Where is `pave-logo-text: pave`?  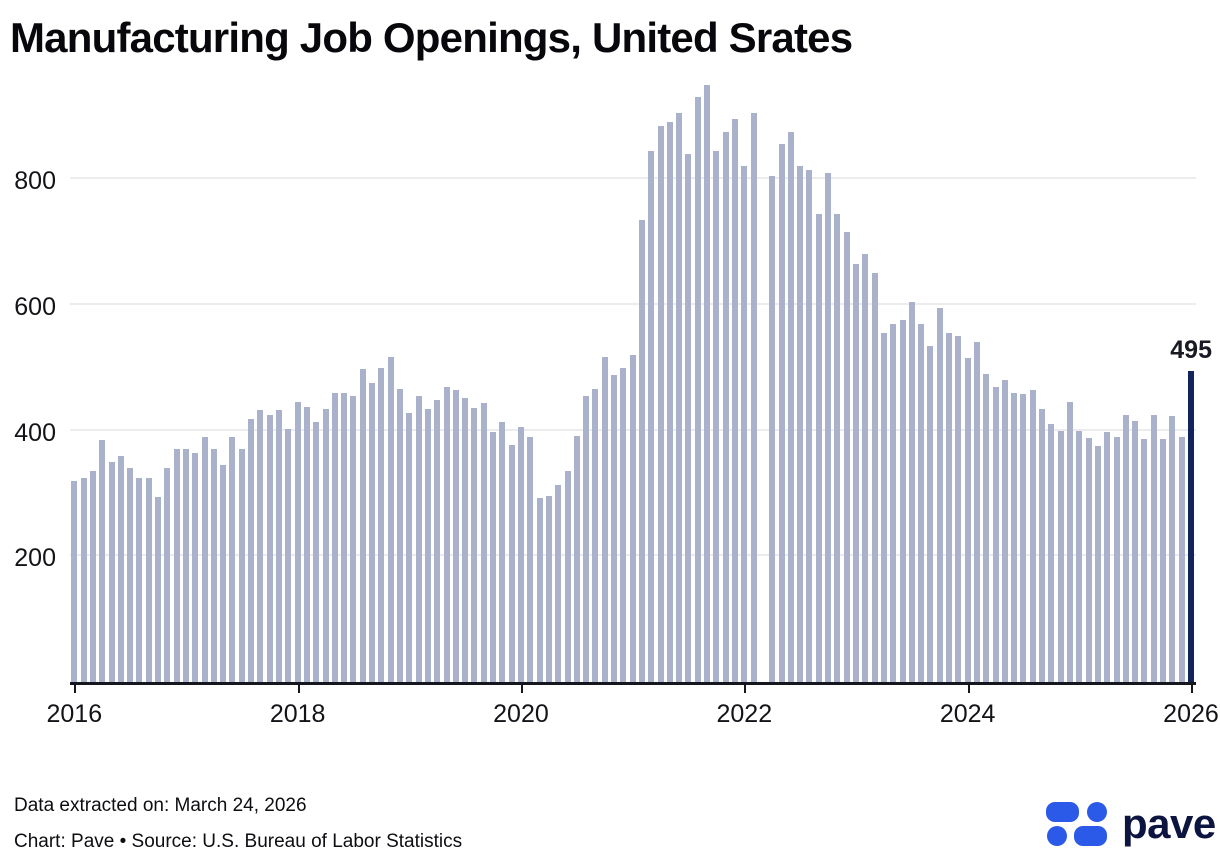 pave-logo-text: pave is located at coordinates (1169, 823).